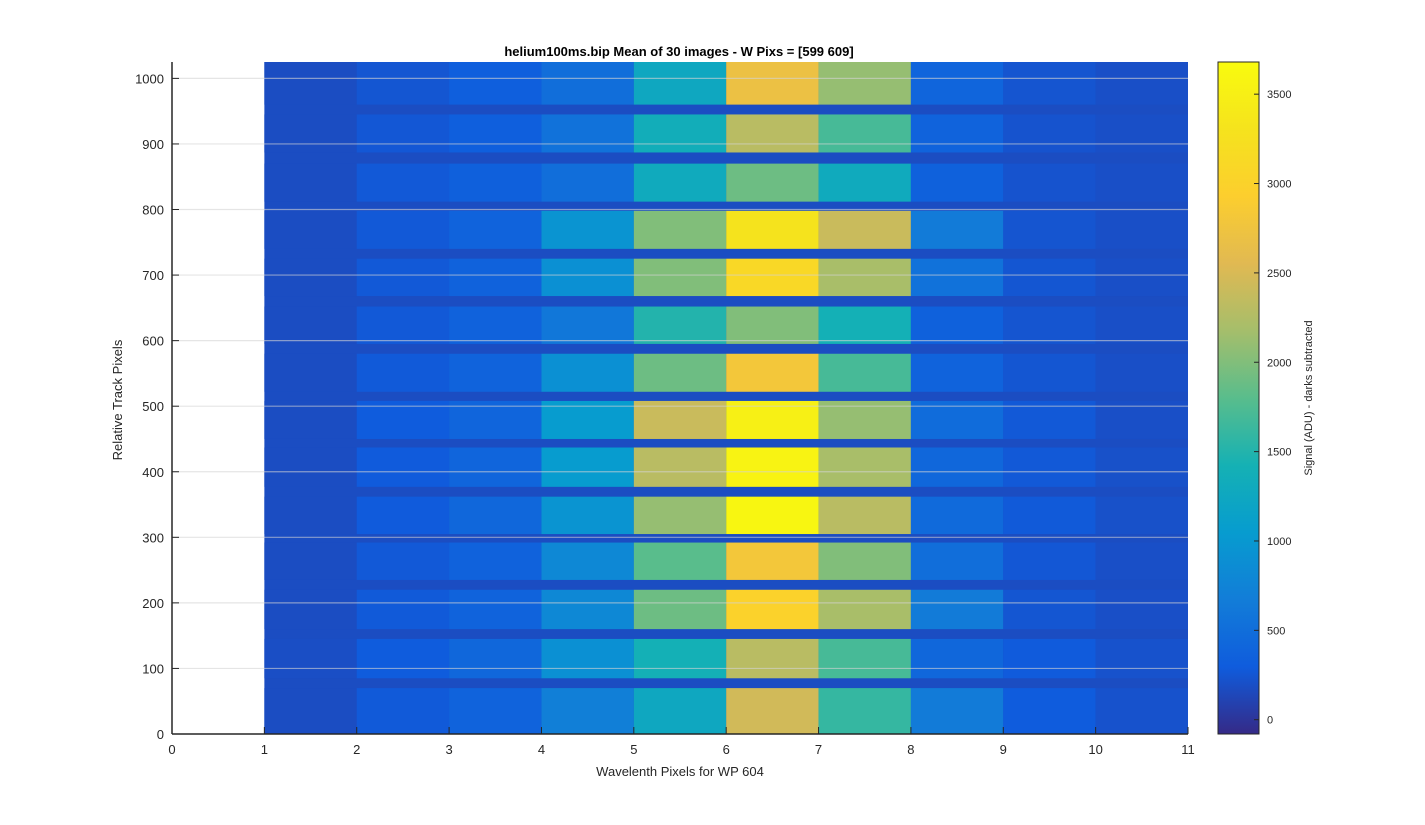 This screenshot has width=1425, height=825. I want to click on y-axis-label: Relative Track Pixels, so click(117, 399).